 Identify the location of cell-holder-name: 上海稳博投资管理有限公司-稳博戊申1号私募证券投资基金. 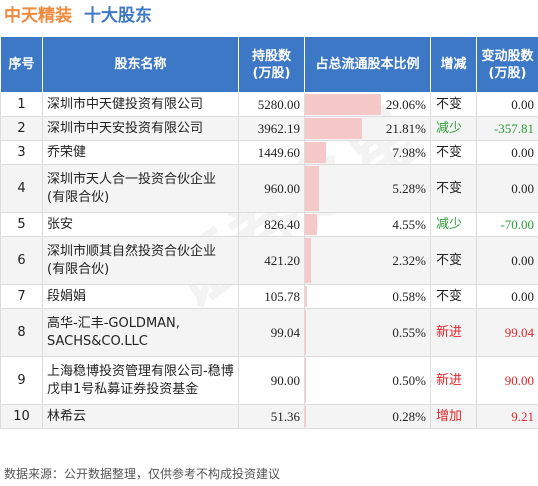
(140, 380).